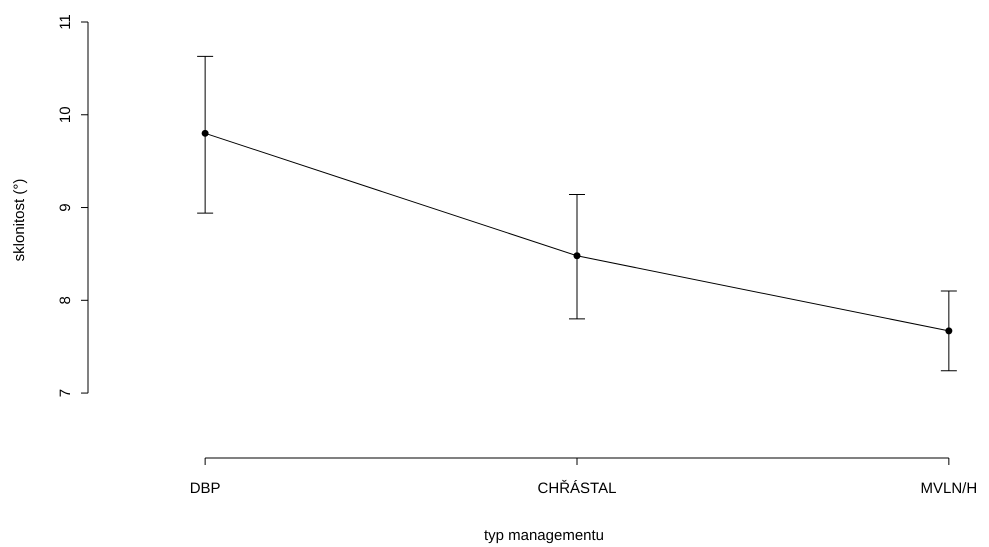 Image resolution: width=989 pixels, height=547 pixels. Describe the element at coordinates (19, 220) in the screenshot. I see `y-axis-title: sklonitost (°)` at that location.